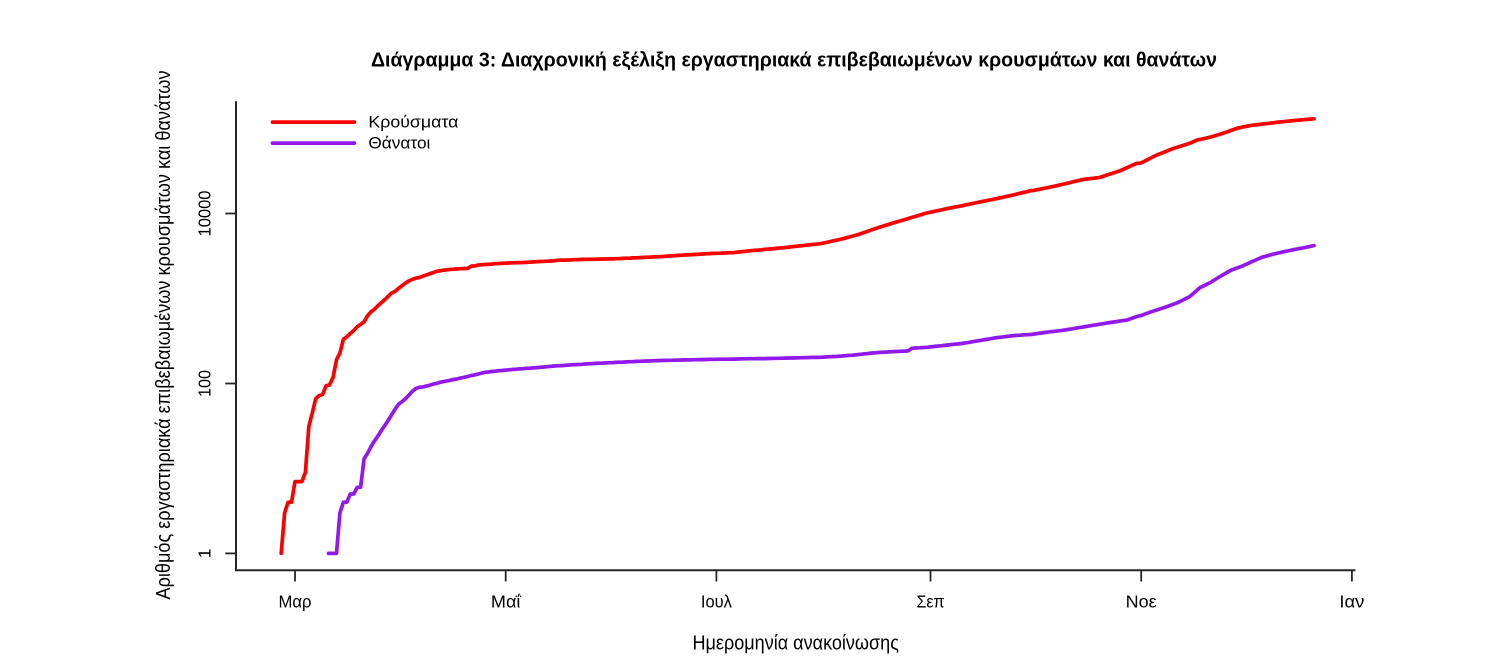 Image resolution: width=1492 pixels, height=664 pixels. I want to click on svg-text: Ιαν, so click(1351, 602).